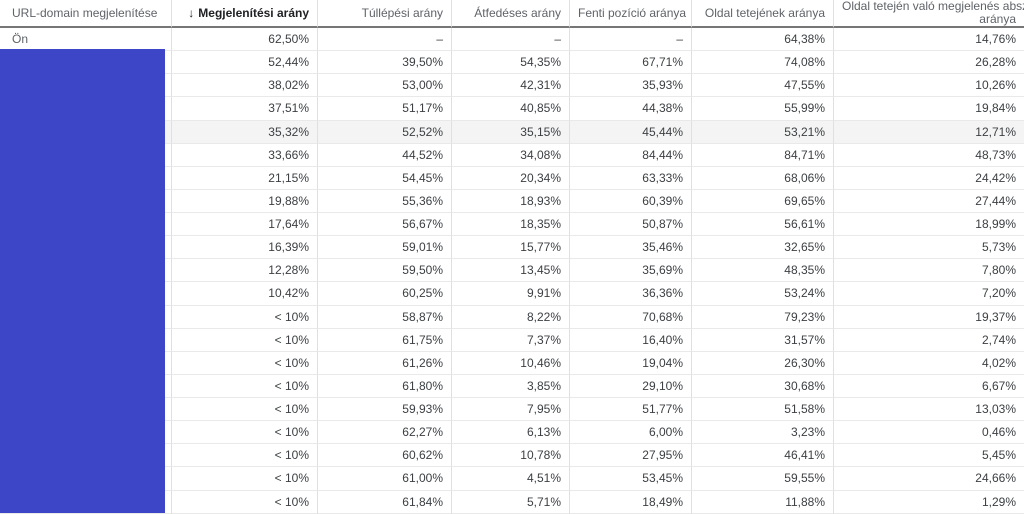 Image resolution: width=1024 pixels, height=514 pixels. I want to click on value-cell: 54,35%, so click(511, 63).